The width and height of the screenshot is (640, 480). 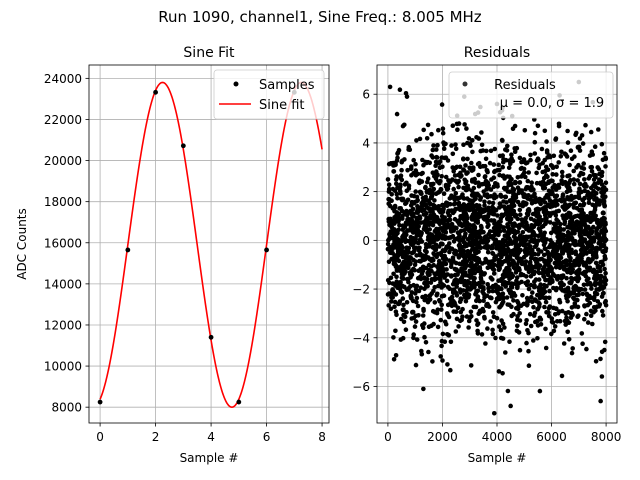 I want to click on sine-fit-xtick-label: 6, so click(x=267, y=437).